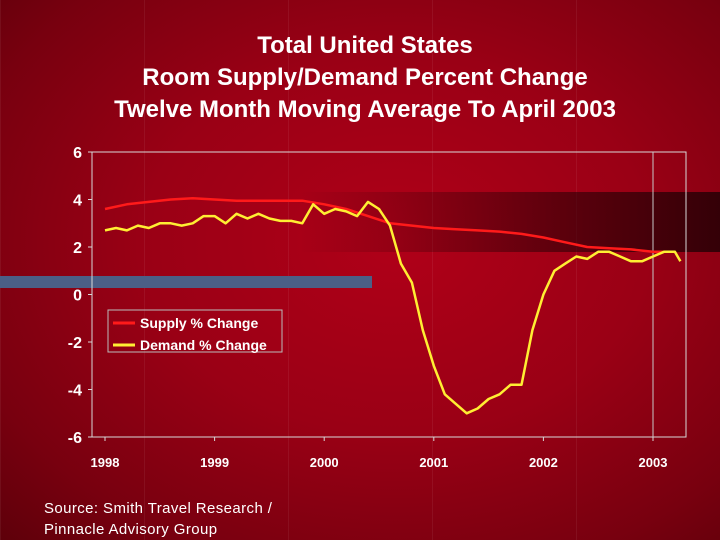 This screenshot has width=720, height=540. Describe the element at coordinates (199, 323) in the screenshot. I see `legend-label: Supply % Change` at that location.